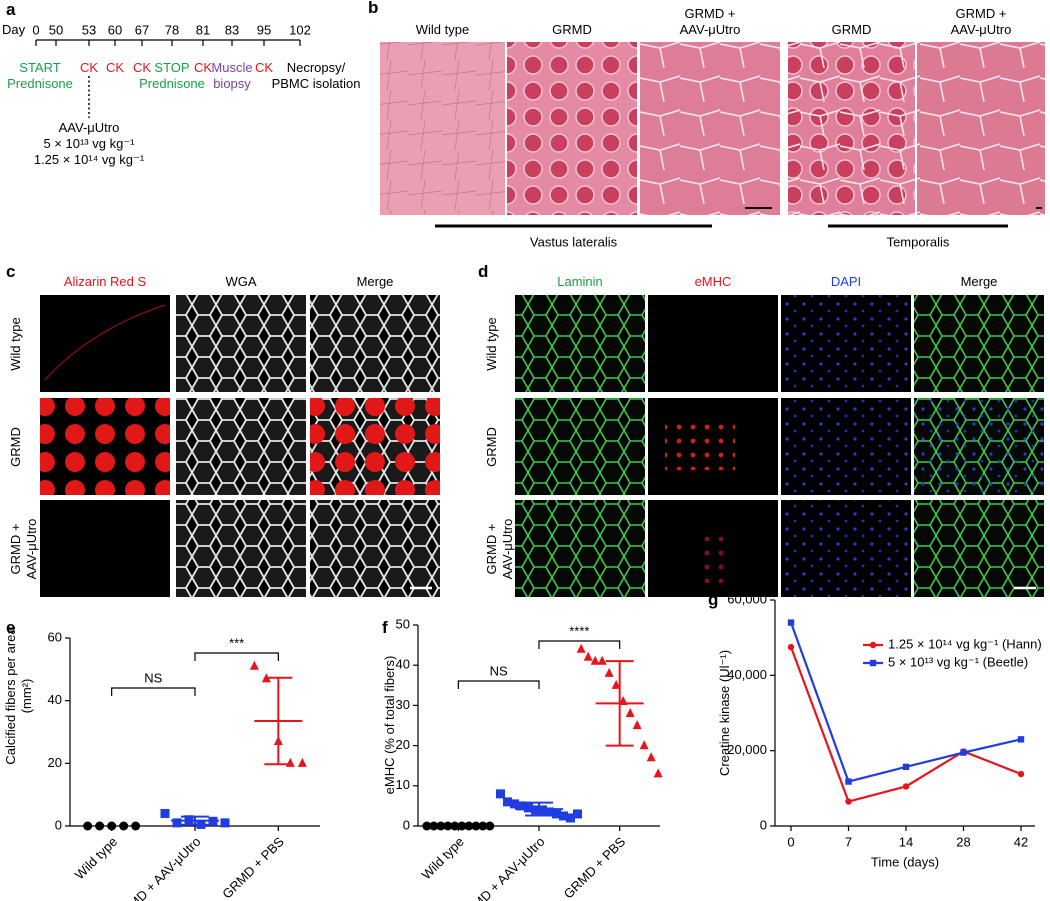  What do you see at coordinates (851, 128) in the screenshot?
I see `histology-image` at bounding box center [851, 128].